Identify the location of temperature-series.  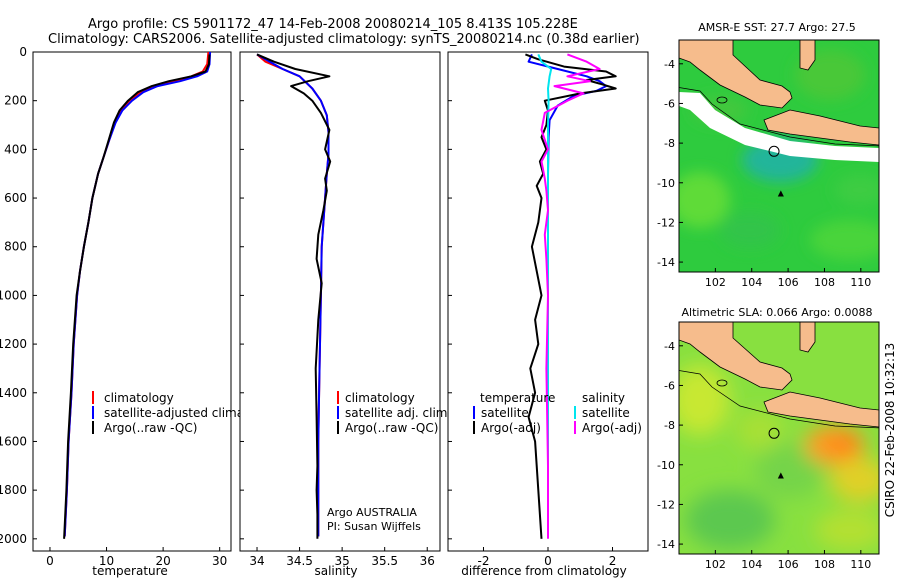
(137, 295).